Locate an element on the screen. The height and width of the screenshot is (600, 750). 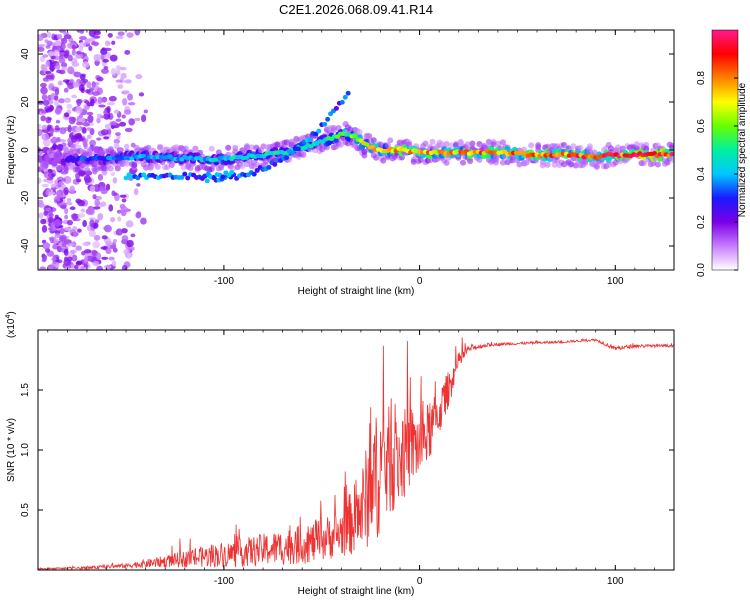
x-tick-label: -100 is located at coordinates (224, 281).